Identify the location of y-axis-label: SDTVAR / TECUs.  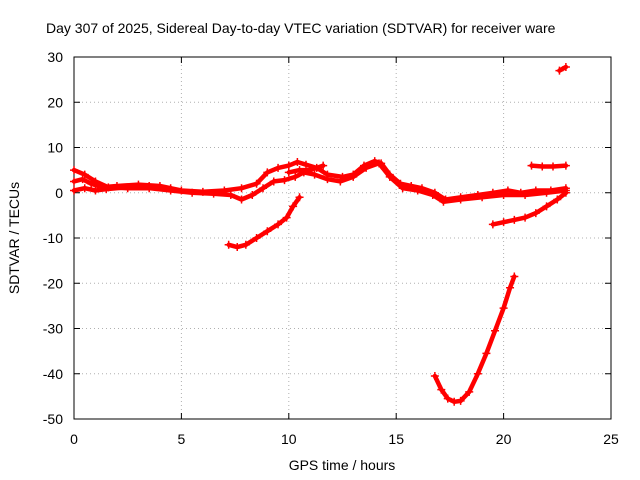
(14, 238).